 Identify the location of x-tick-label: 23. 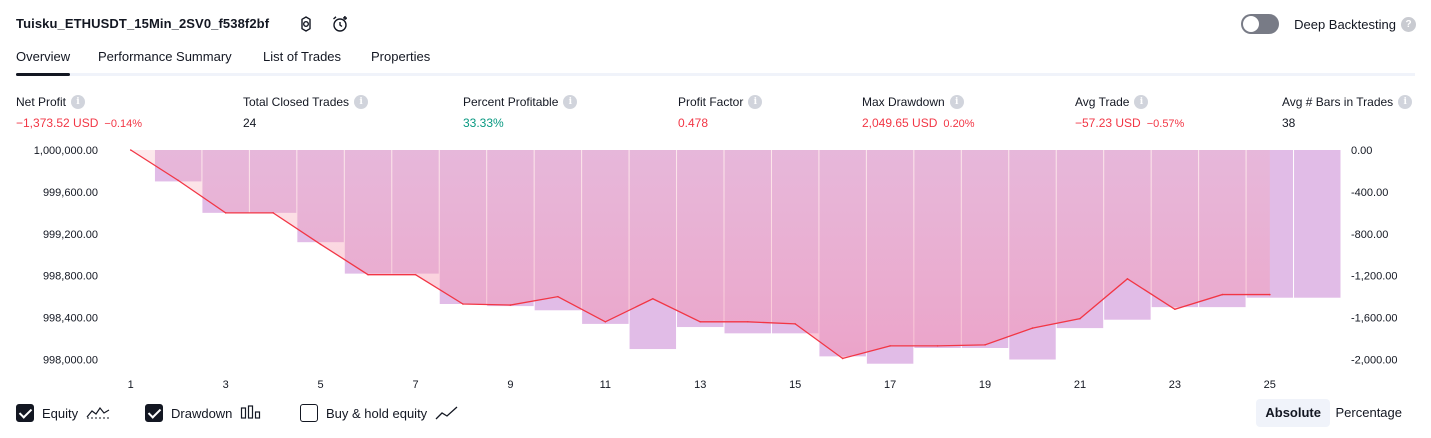
(1175, 385).